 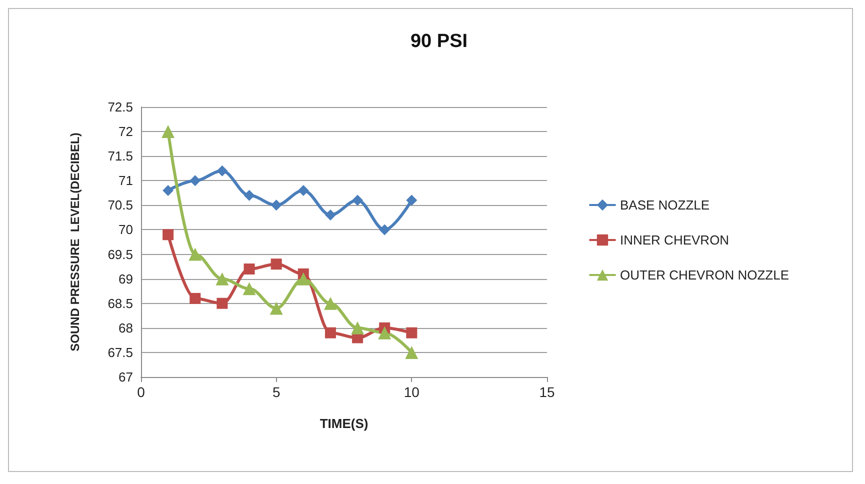 I want to click on x-axis-title: TIME(S), so click(x=344, y=423).